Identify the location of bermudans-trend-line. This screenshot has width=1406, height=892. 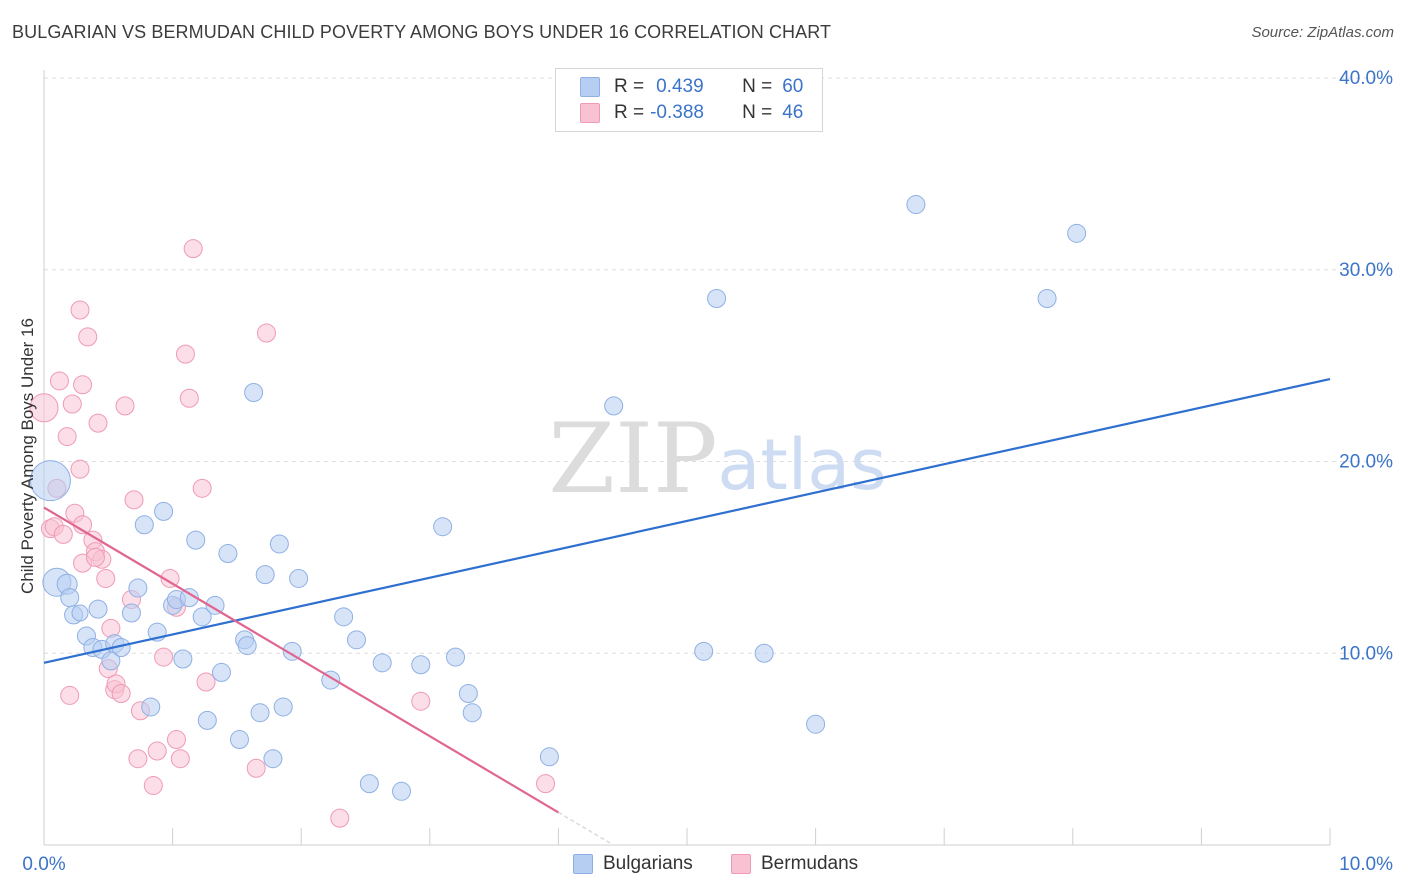
(301, 660).